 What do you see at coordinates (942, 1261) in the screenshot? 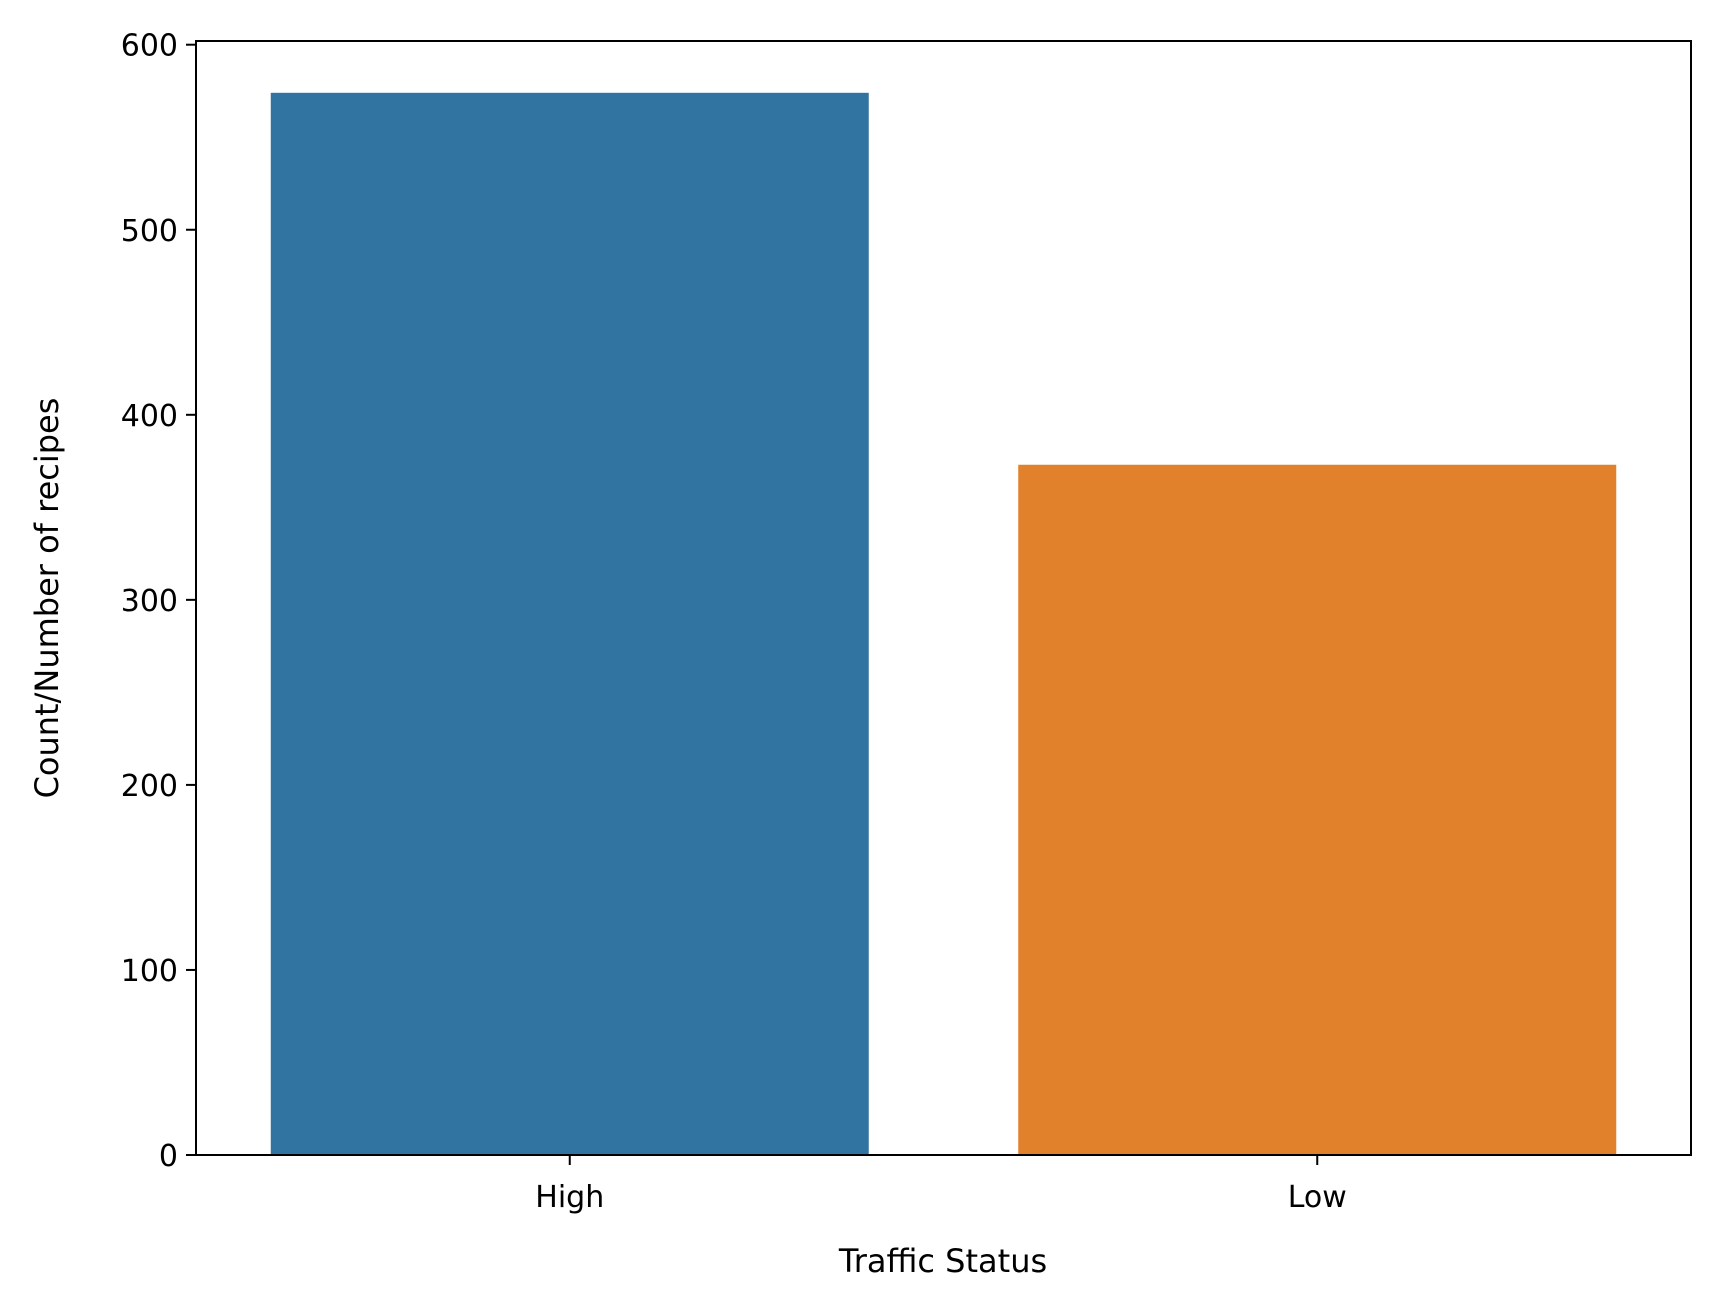
I see `x-axis-label: Traffic Status` at bounding box center [942, 1261].